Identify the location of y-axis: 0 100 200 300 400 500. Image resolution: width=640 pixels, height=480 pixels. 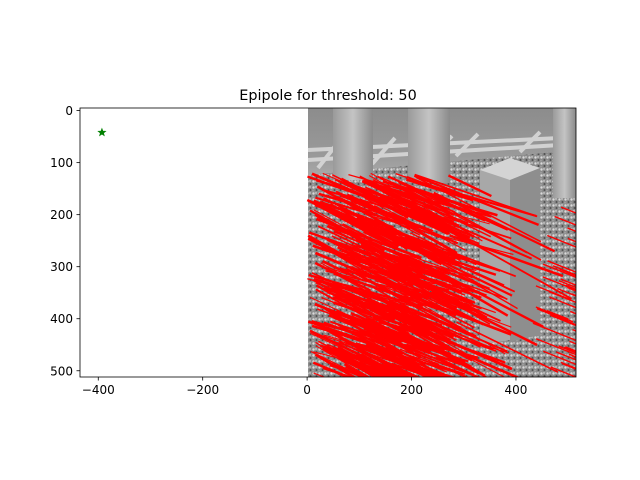
(65, 241).